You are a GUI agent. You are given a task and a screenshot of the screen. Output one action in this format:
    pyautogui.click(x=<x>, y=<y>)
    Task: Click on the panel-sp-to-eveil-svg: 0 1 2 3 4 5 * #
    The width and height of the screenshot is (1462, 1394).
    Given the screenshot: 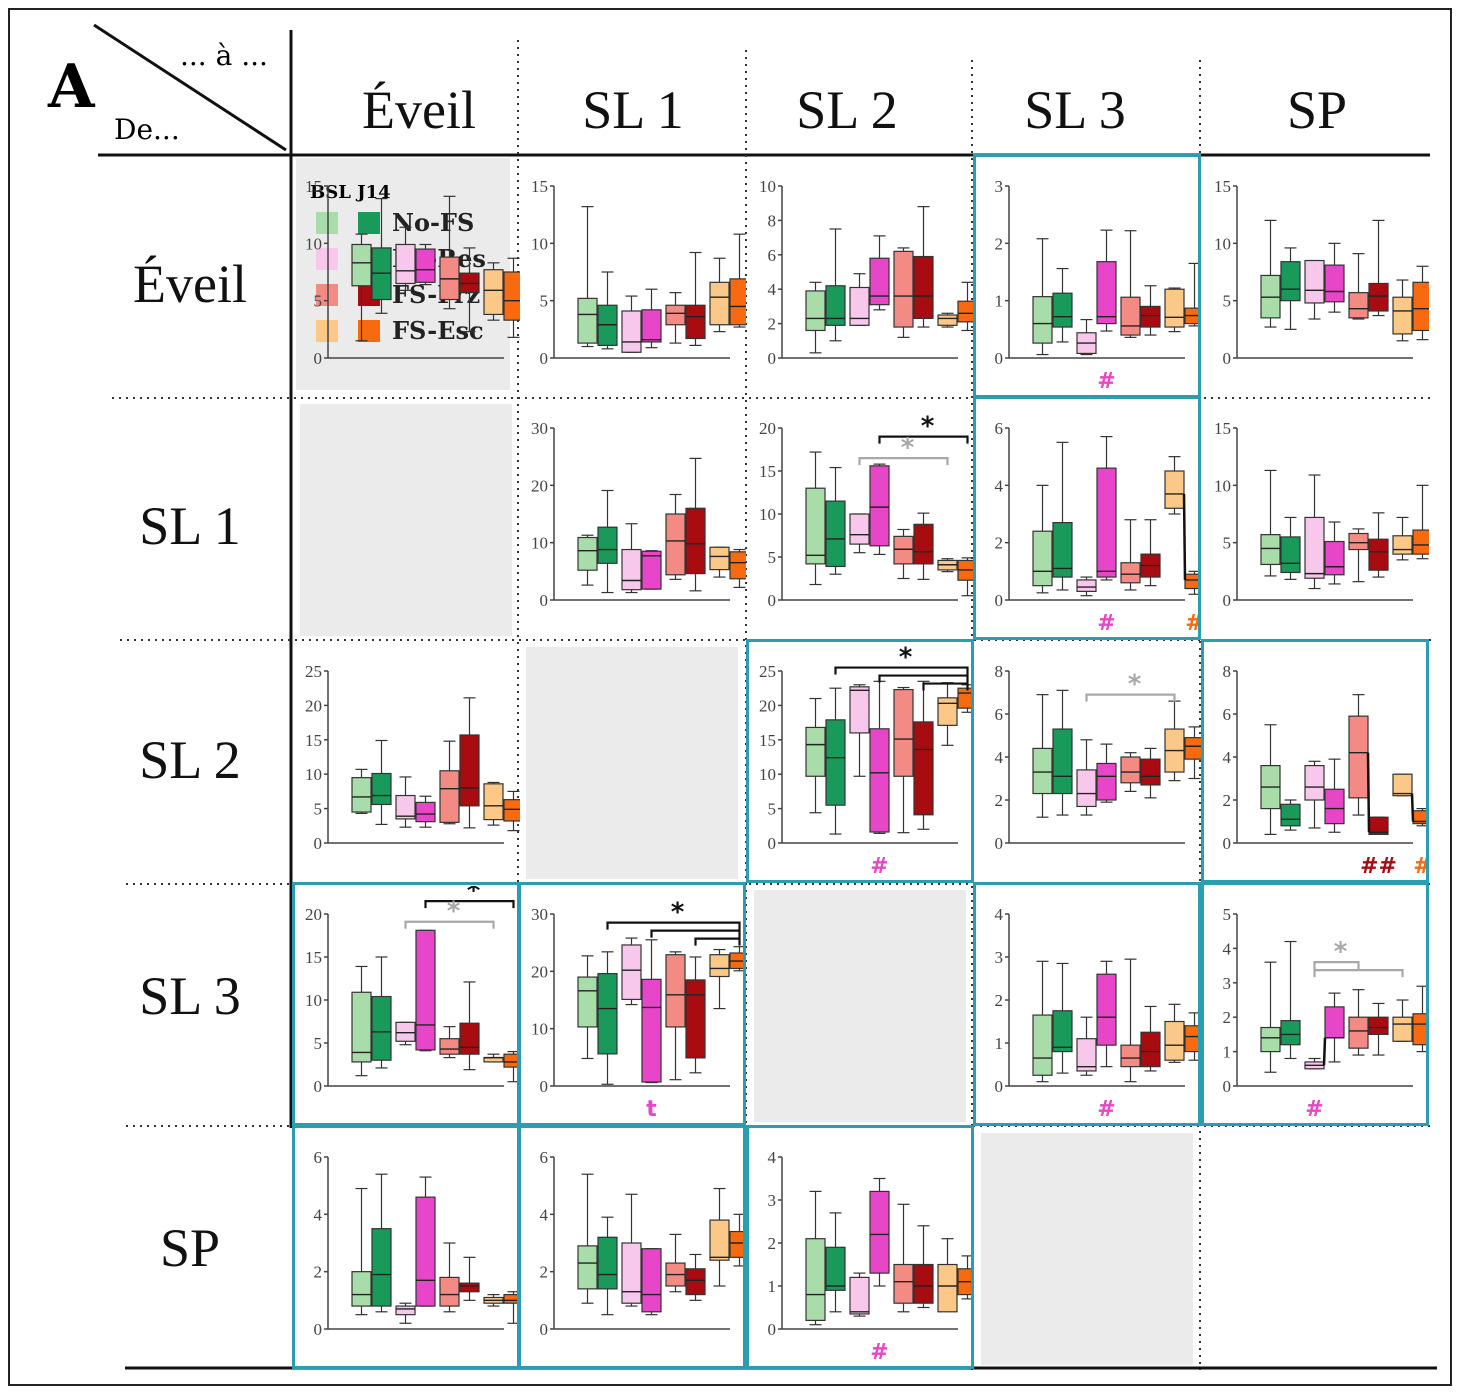 What is the action you would take?
    pyautogui.click(x=1326, y=1013)
    